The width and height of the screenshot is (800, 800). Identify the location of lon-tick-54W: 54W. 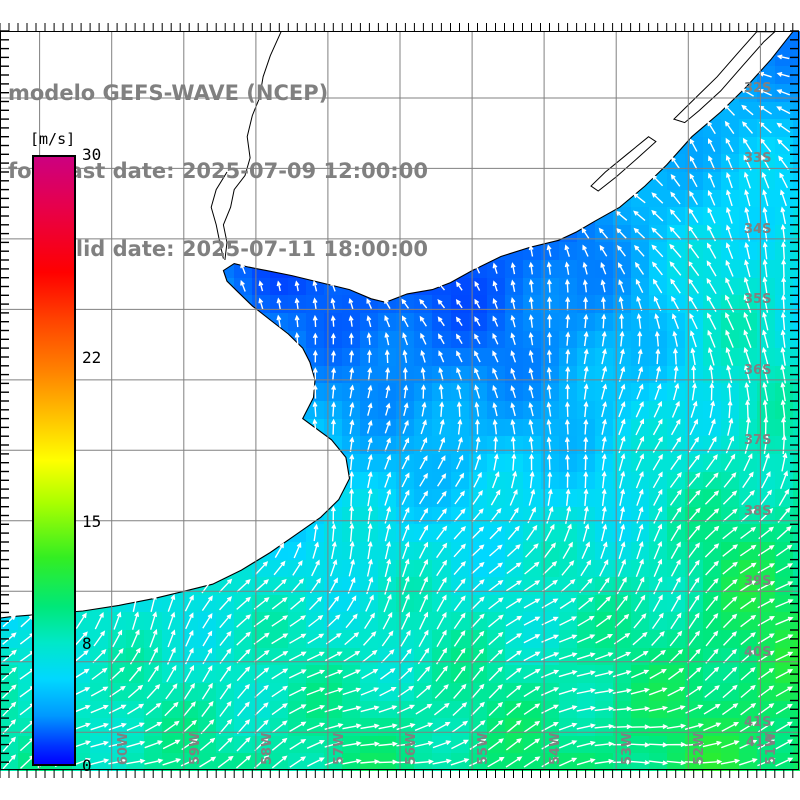
(555, 748).